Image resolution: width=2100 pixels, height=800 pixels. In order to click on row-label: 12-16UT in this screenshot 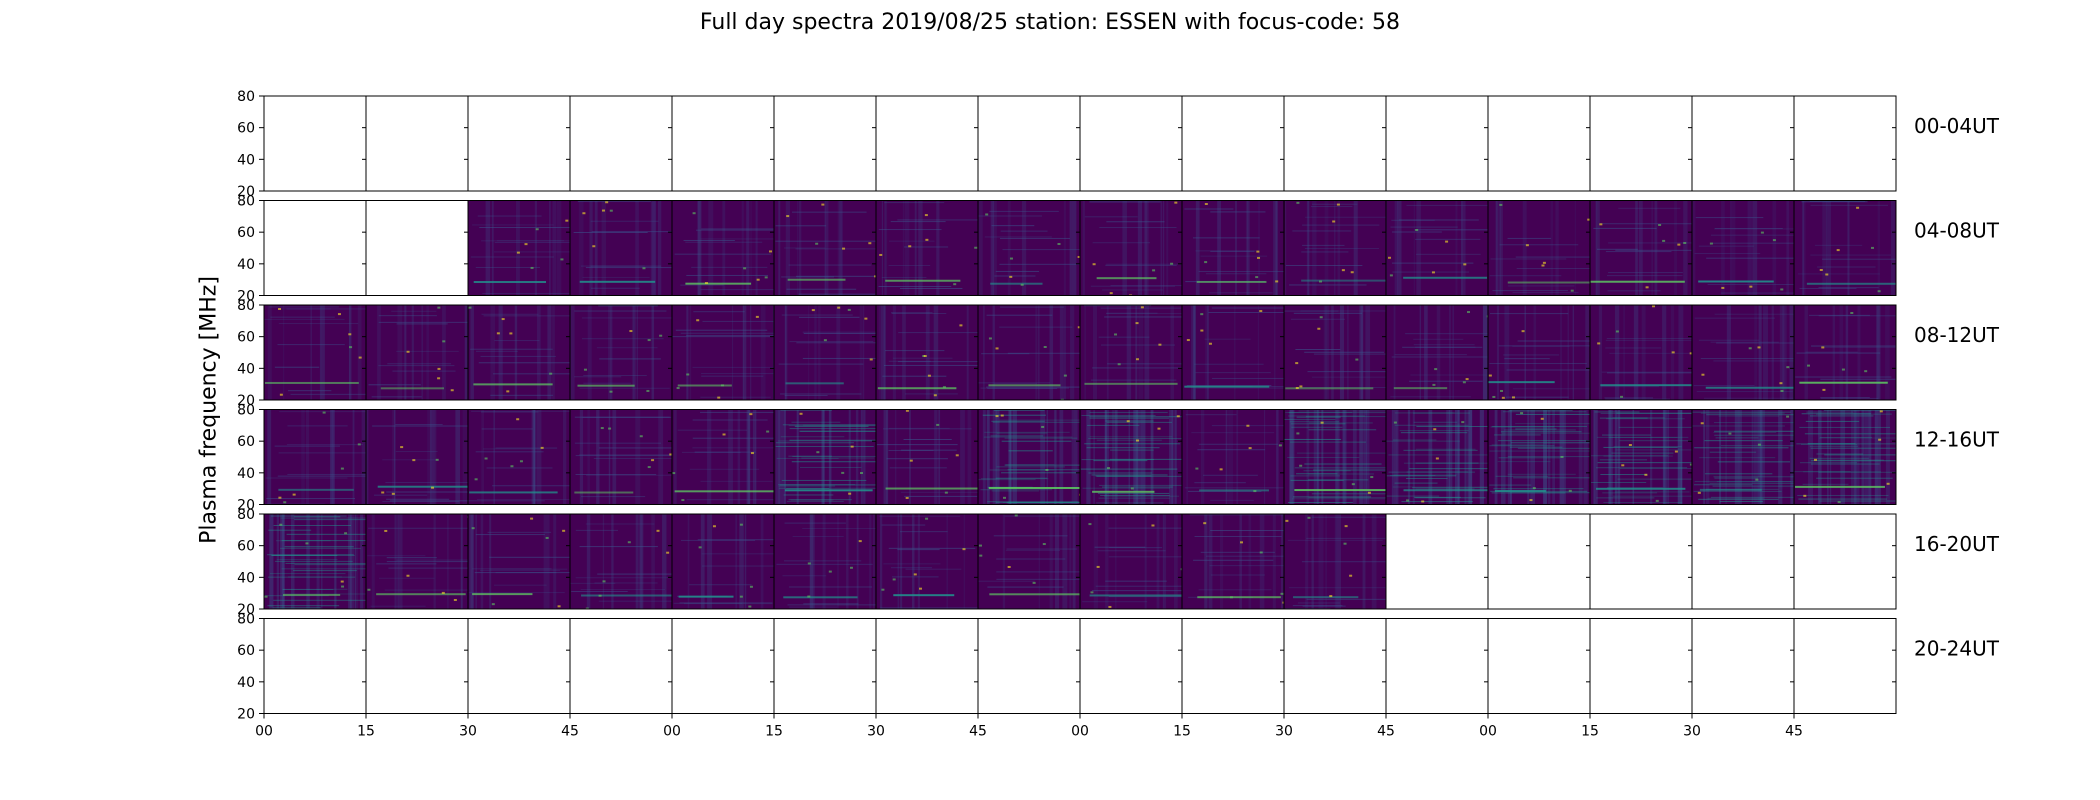, I will do `click(1957, 440)`.